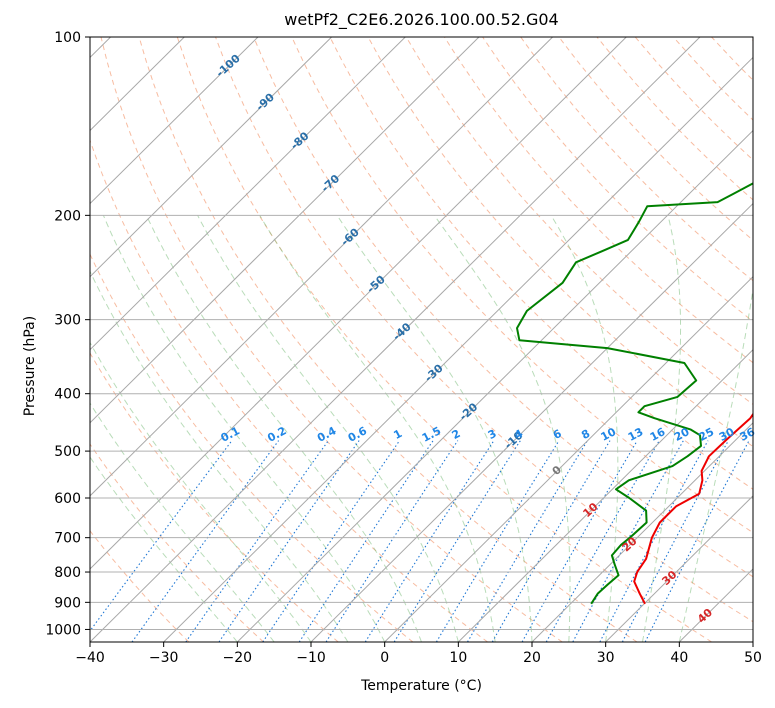  I want to click on x-tick-label: 0, so click(384, 658).